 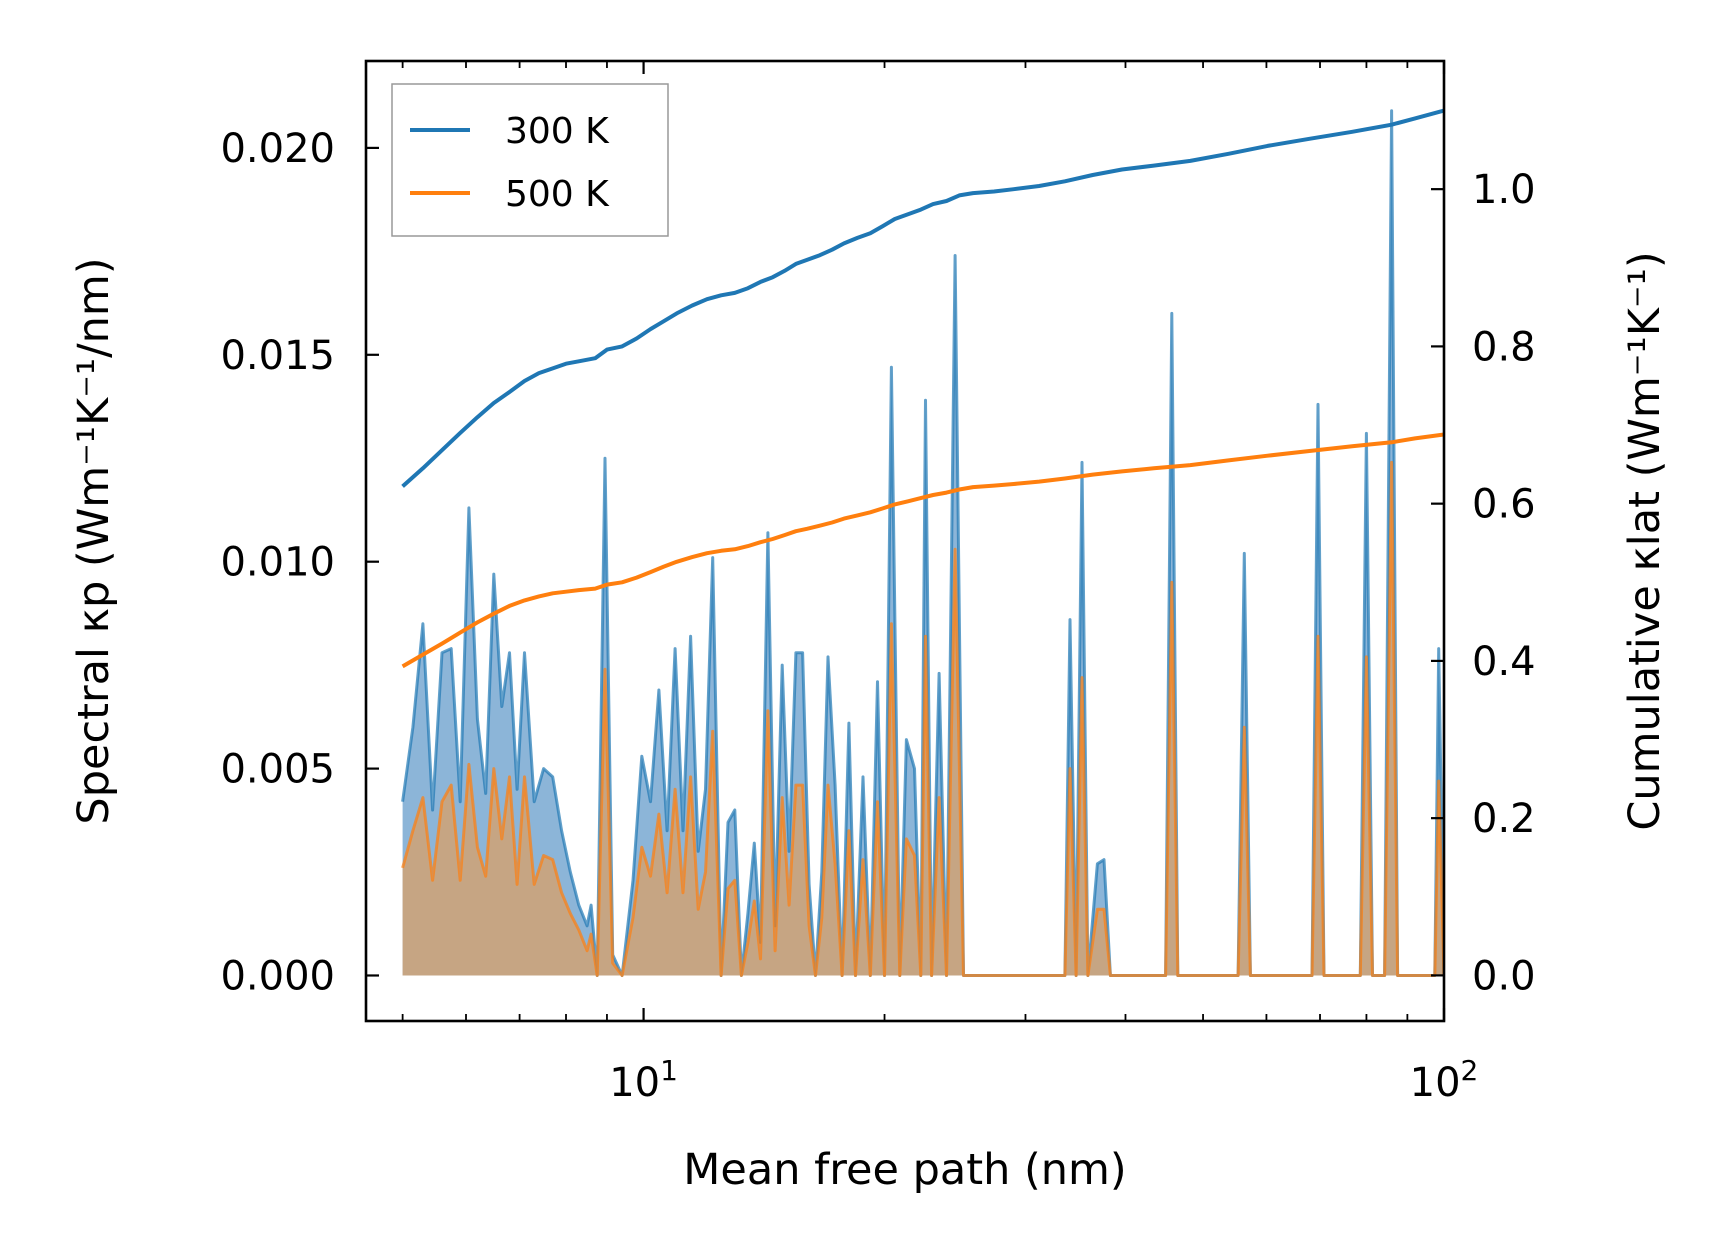 What do you see at coordinates (1504, 505) in the screenshot?
I see `y-right-tick-label: 0.6` at bounding box center [1504, 505].